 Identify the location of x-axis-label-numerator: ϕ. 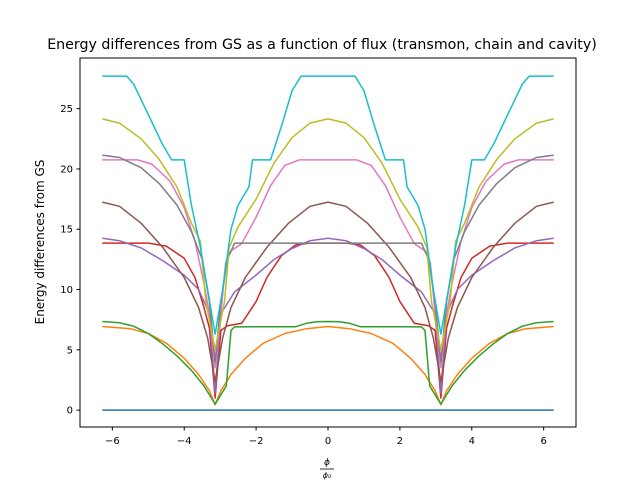
(327, 463).